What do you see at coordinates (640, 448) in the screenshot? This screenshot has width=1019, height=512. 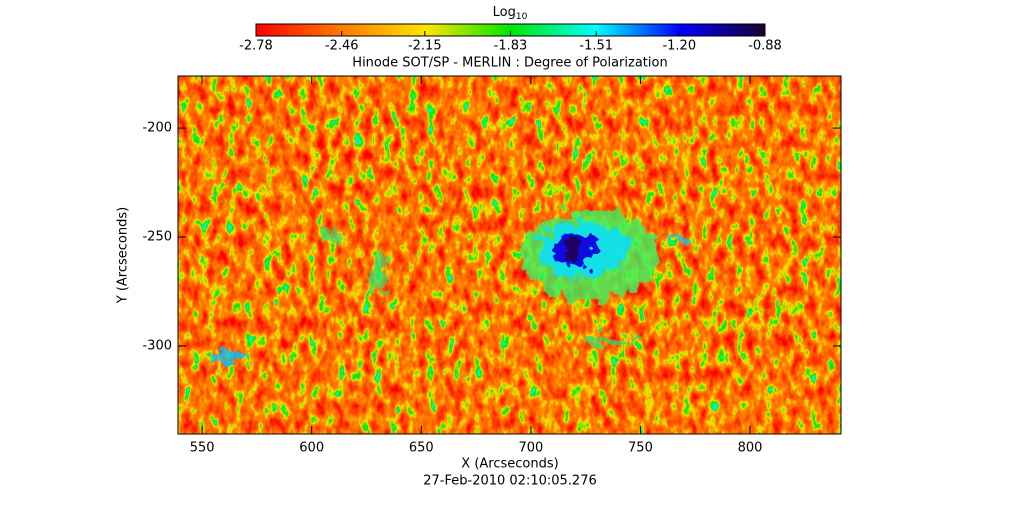 I see `x-tick-label: 750` at bounding box center [640, 448].